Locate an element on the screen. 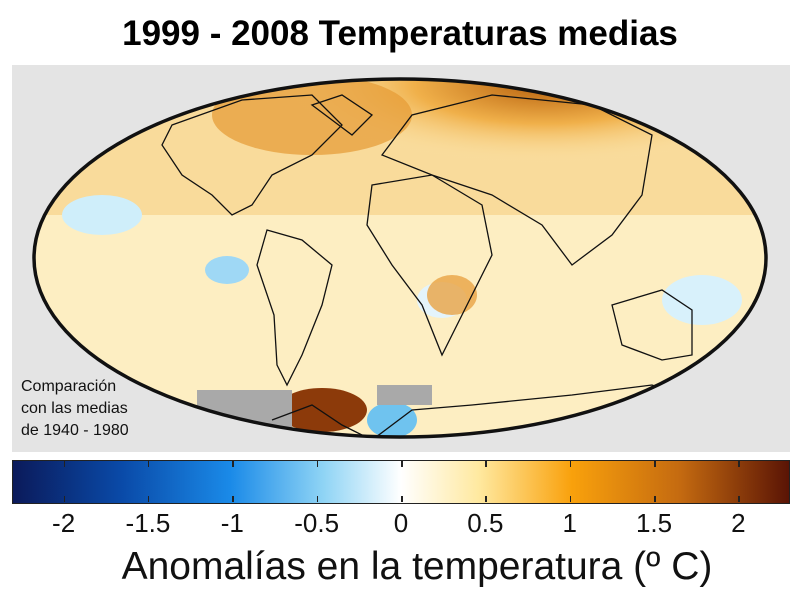  colorbar-tick-label: 1.5 is located at coordinates (654, 523).